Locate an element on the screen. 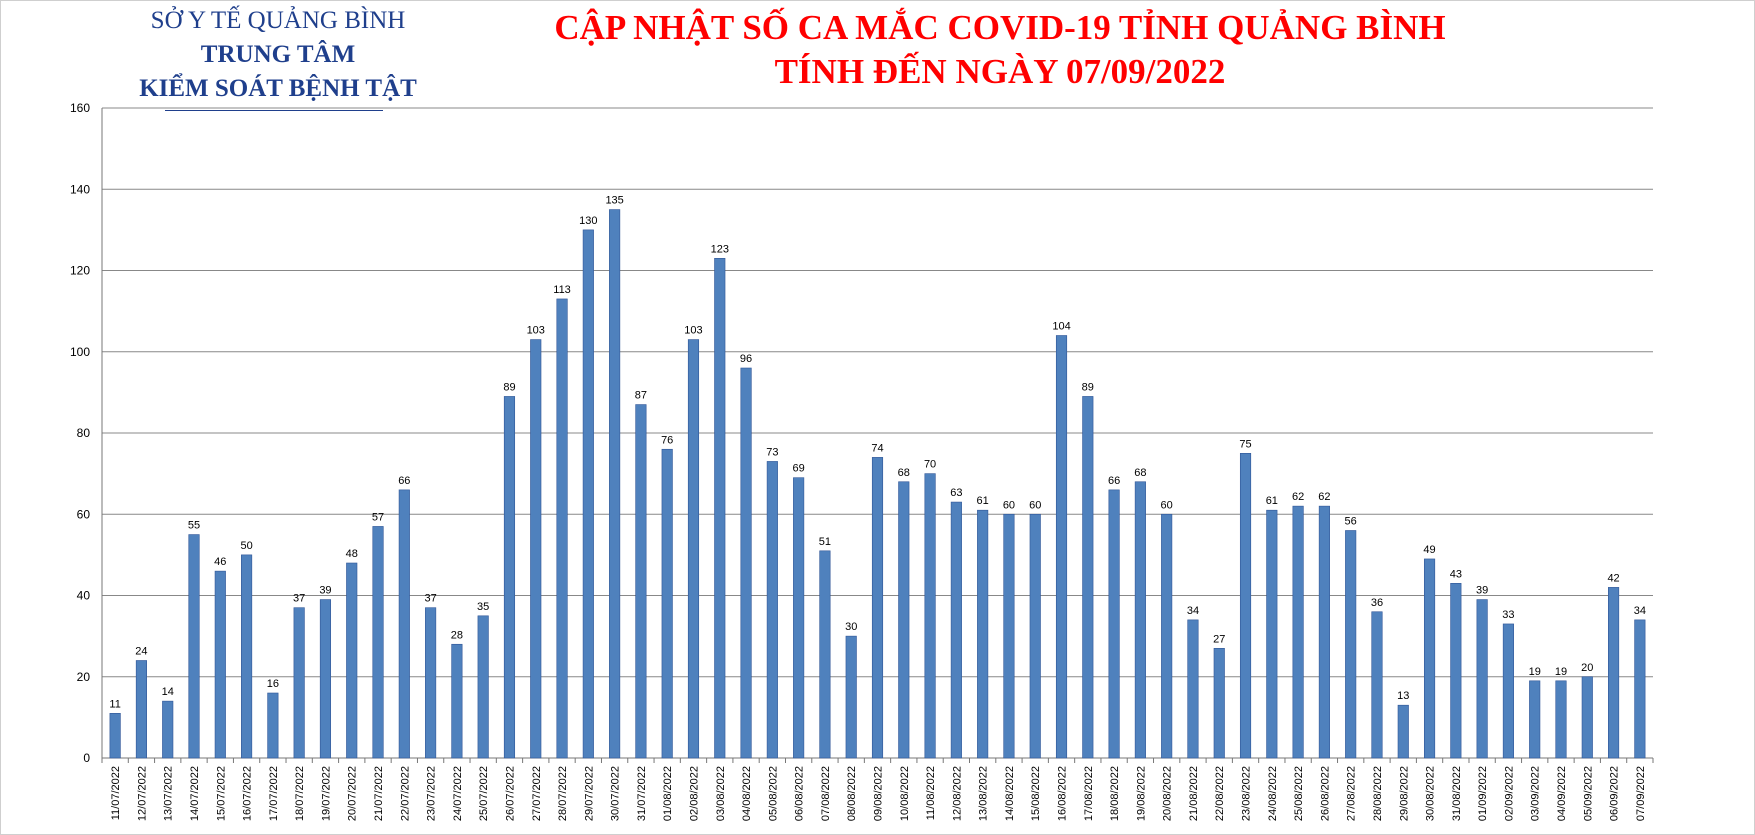 Image resolution: width=1755 pixels, height=835 pixels. x-tick-label: 03/09/2022 is located at coordinates (1536, 793).